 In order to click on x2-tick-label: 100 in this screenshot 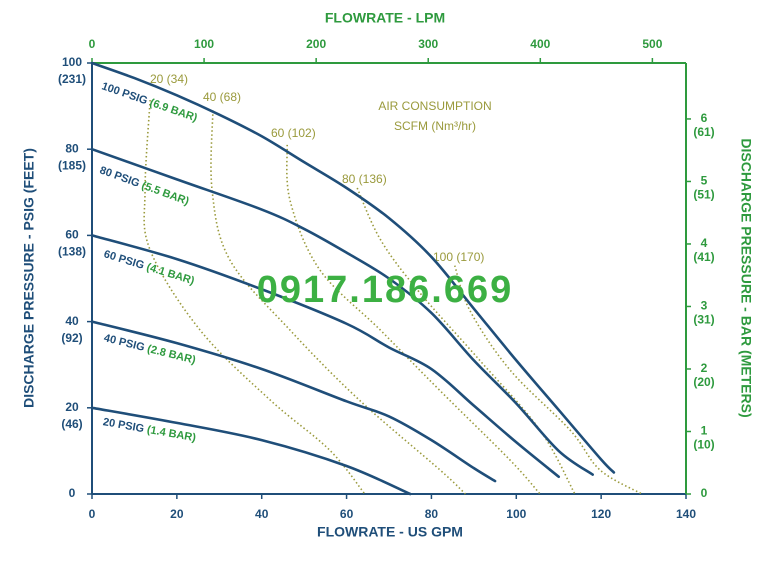, I will do `click(204, 44)`.